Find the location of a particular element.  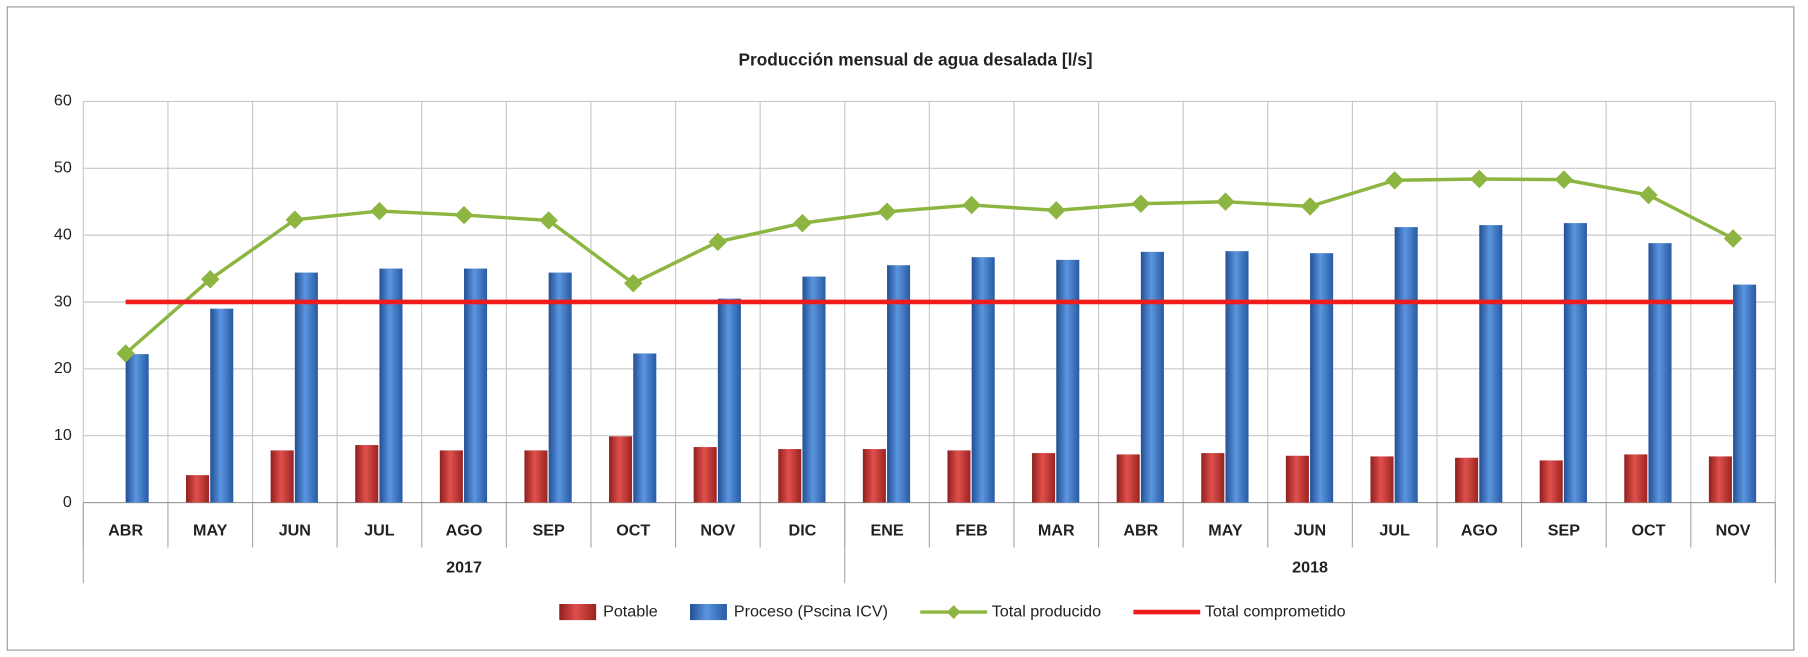

group-label: 2018 is located at coordinates (1310, 568).